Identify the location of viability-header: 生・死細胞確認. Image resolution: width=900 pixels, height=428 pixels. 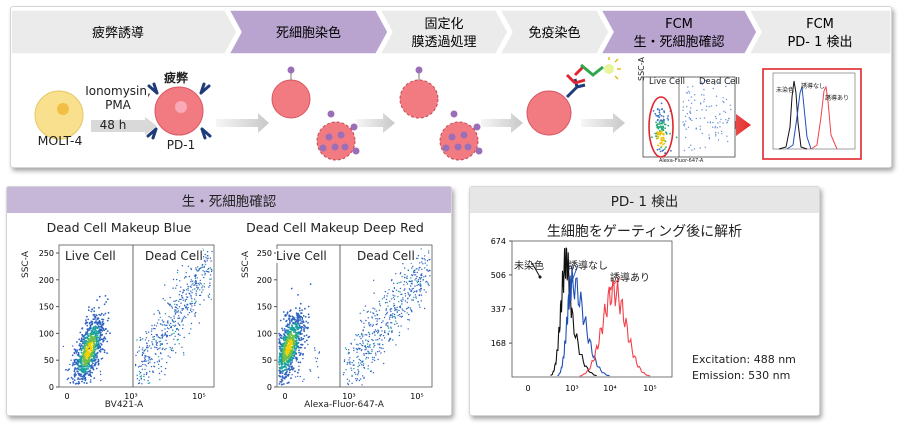
(229, 200).